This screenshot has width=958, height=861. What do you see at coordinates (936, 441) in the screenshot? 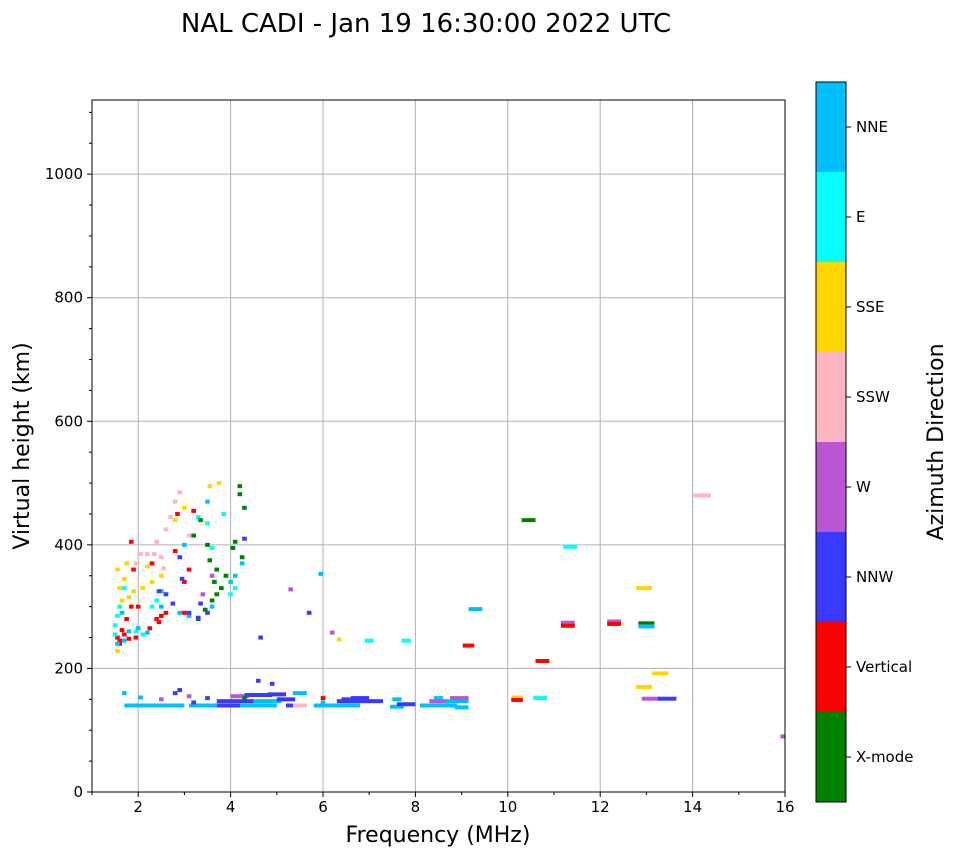
I see `colorbar-label: Azimuth Direction` at bounding box center [936, 441].